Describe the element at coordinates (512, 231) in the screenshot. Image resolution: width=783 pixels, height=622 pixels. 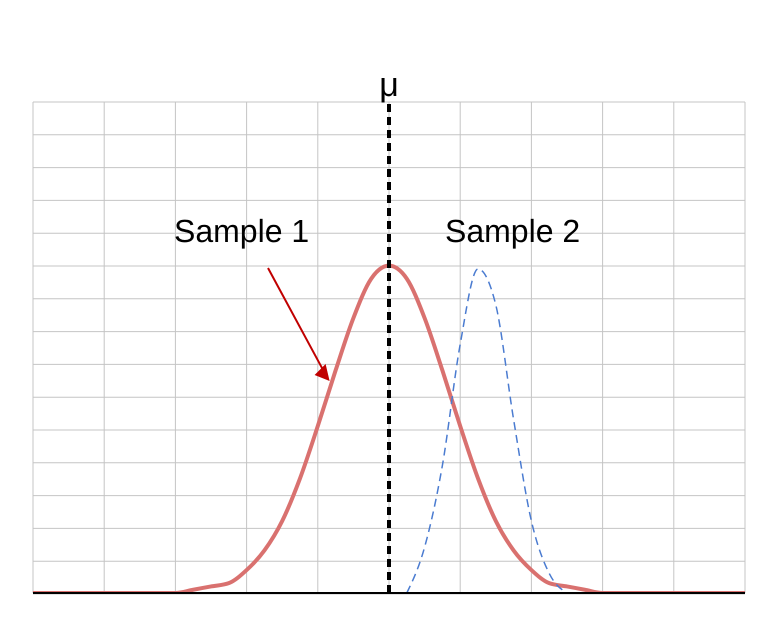
I see `series-label: Sample 2` at that location.